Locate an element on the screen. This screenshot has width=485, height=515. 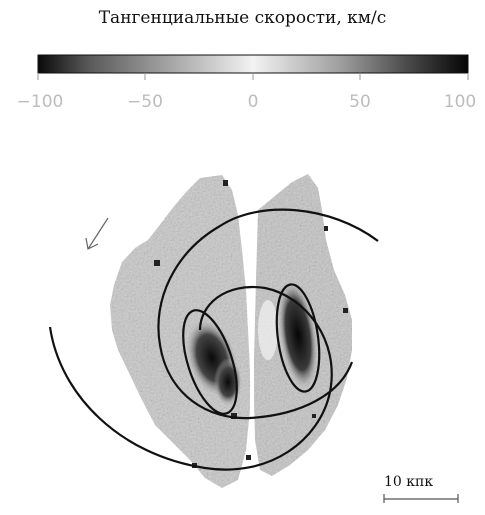
resonance-ellipse-right is located at coordinates (298, 338).